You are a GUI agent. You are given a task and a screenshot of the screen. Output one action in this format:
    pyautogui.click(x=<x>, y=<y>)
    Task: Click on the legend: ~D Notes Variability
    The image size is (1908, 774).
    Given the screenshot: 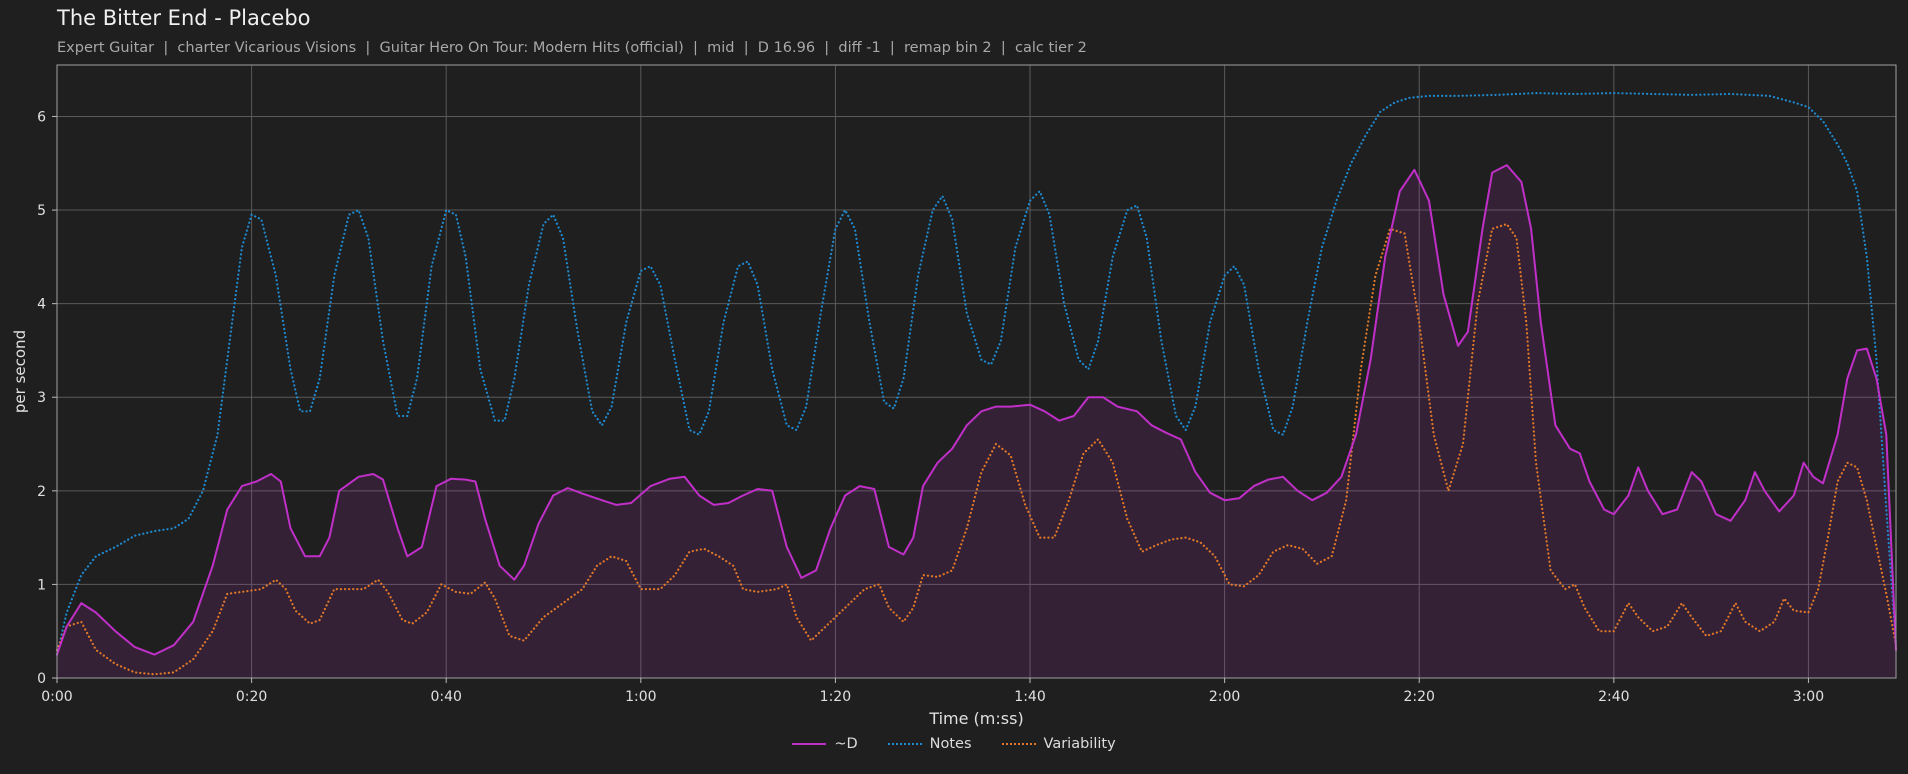 What is the action you would take?
    pyautogui.click(x=954, y=744)
    